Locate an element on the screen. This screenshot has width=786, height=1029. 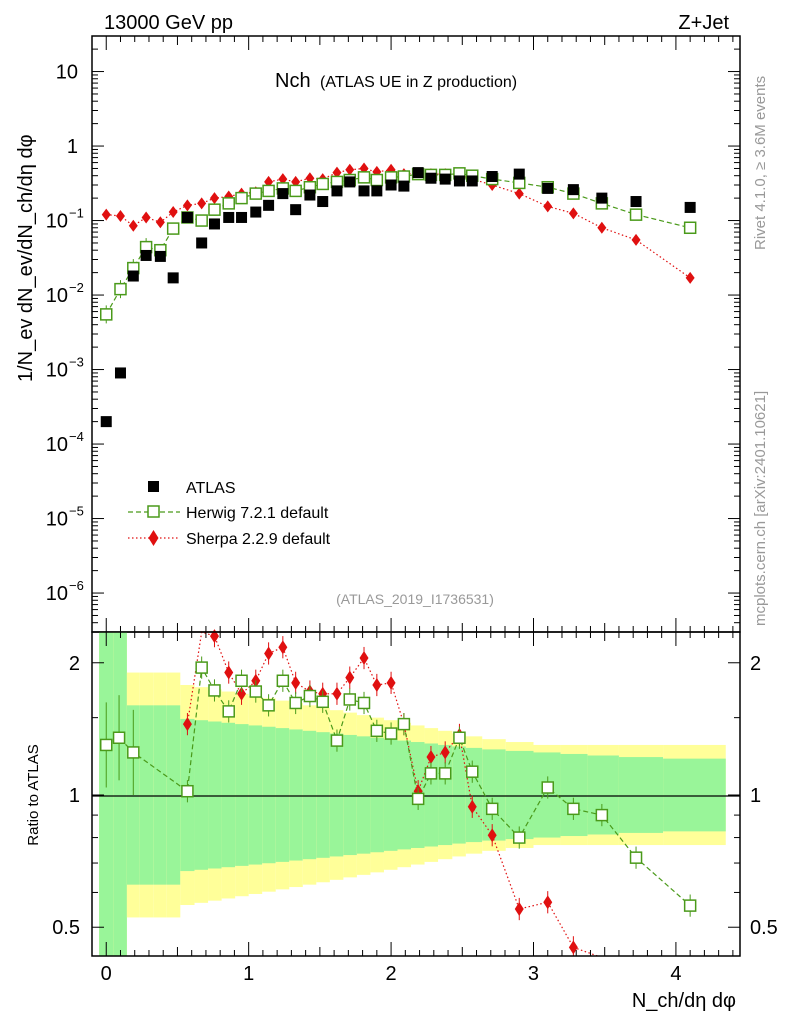
ratio-y-tick-label-right: 0.5 is located at coordinates (764, 928).